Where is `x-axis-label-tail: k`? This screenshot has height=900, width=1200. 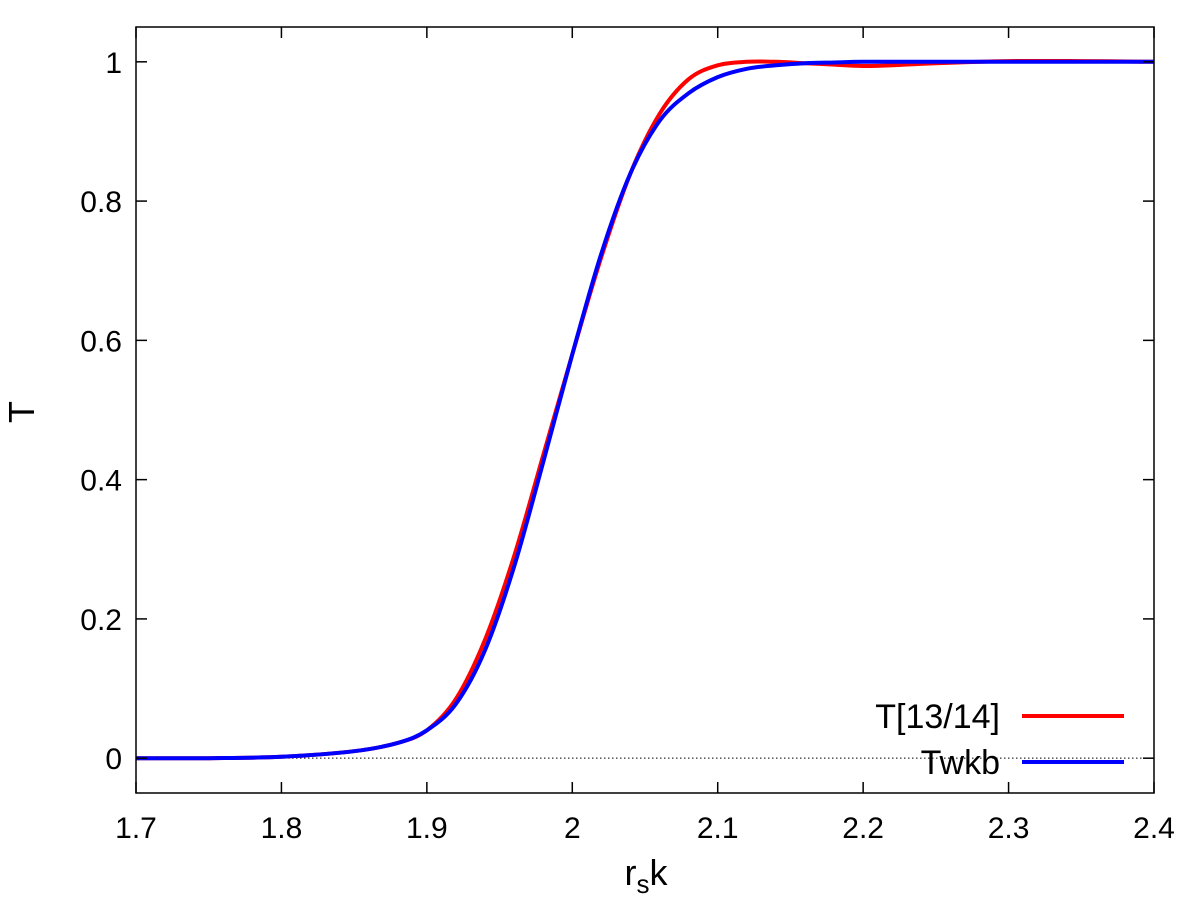
x-axis-label-tail: k is located at coordinates (659, 872).